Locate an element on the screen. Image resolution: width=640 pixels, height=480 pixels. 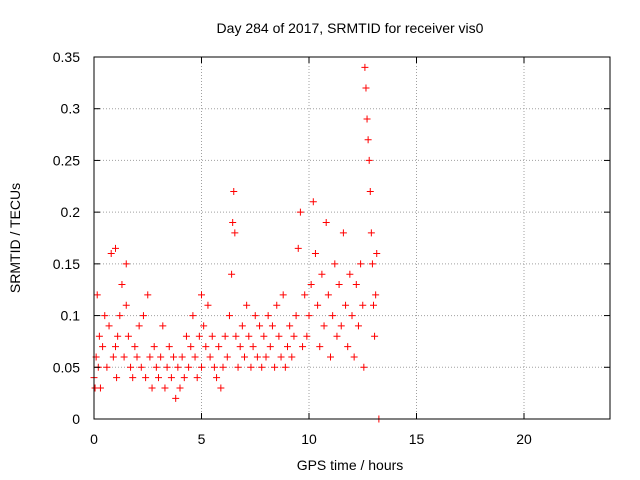
y-tick-label: 0.1 is located at coordinates (71, 316).